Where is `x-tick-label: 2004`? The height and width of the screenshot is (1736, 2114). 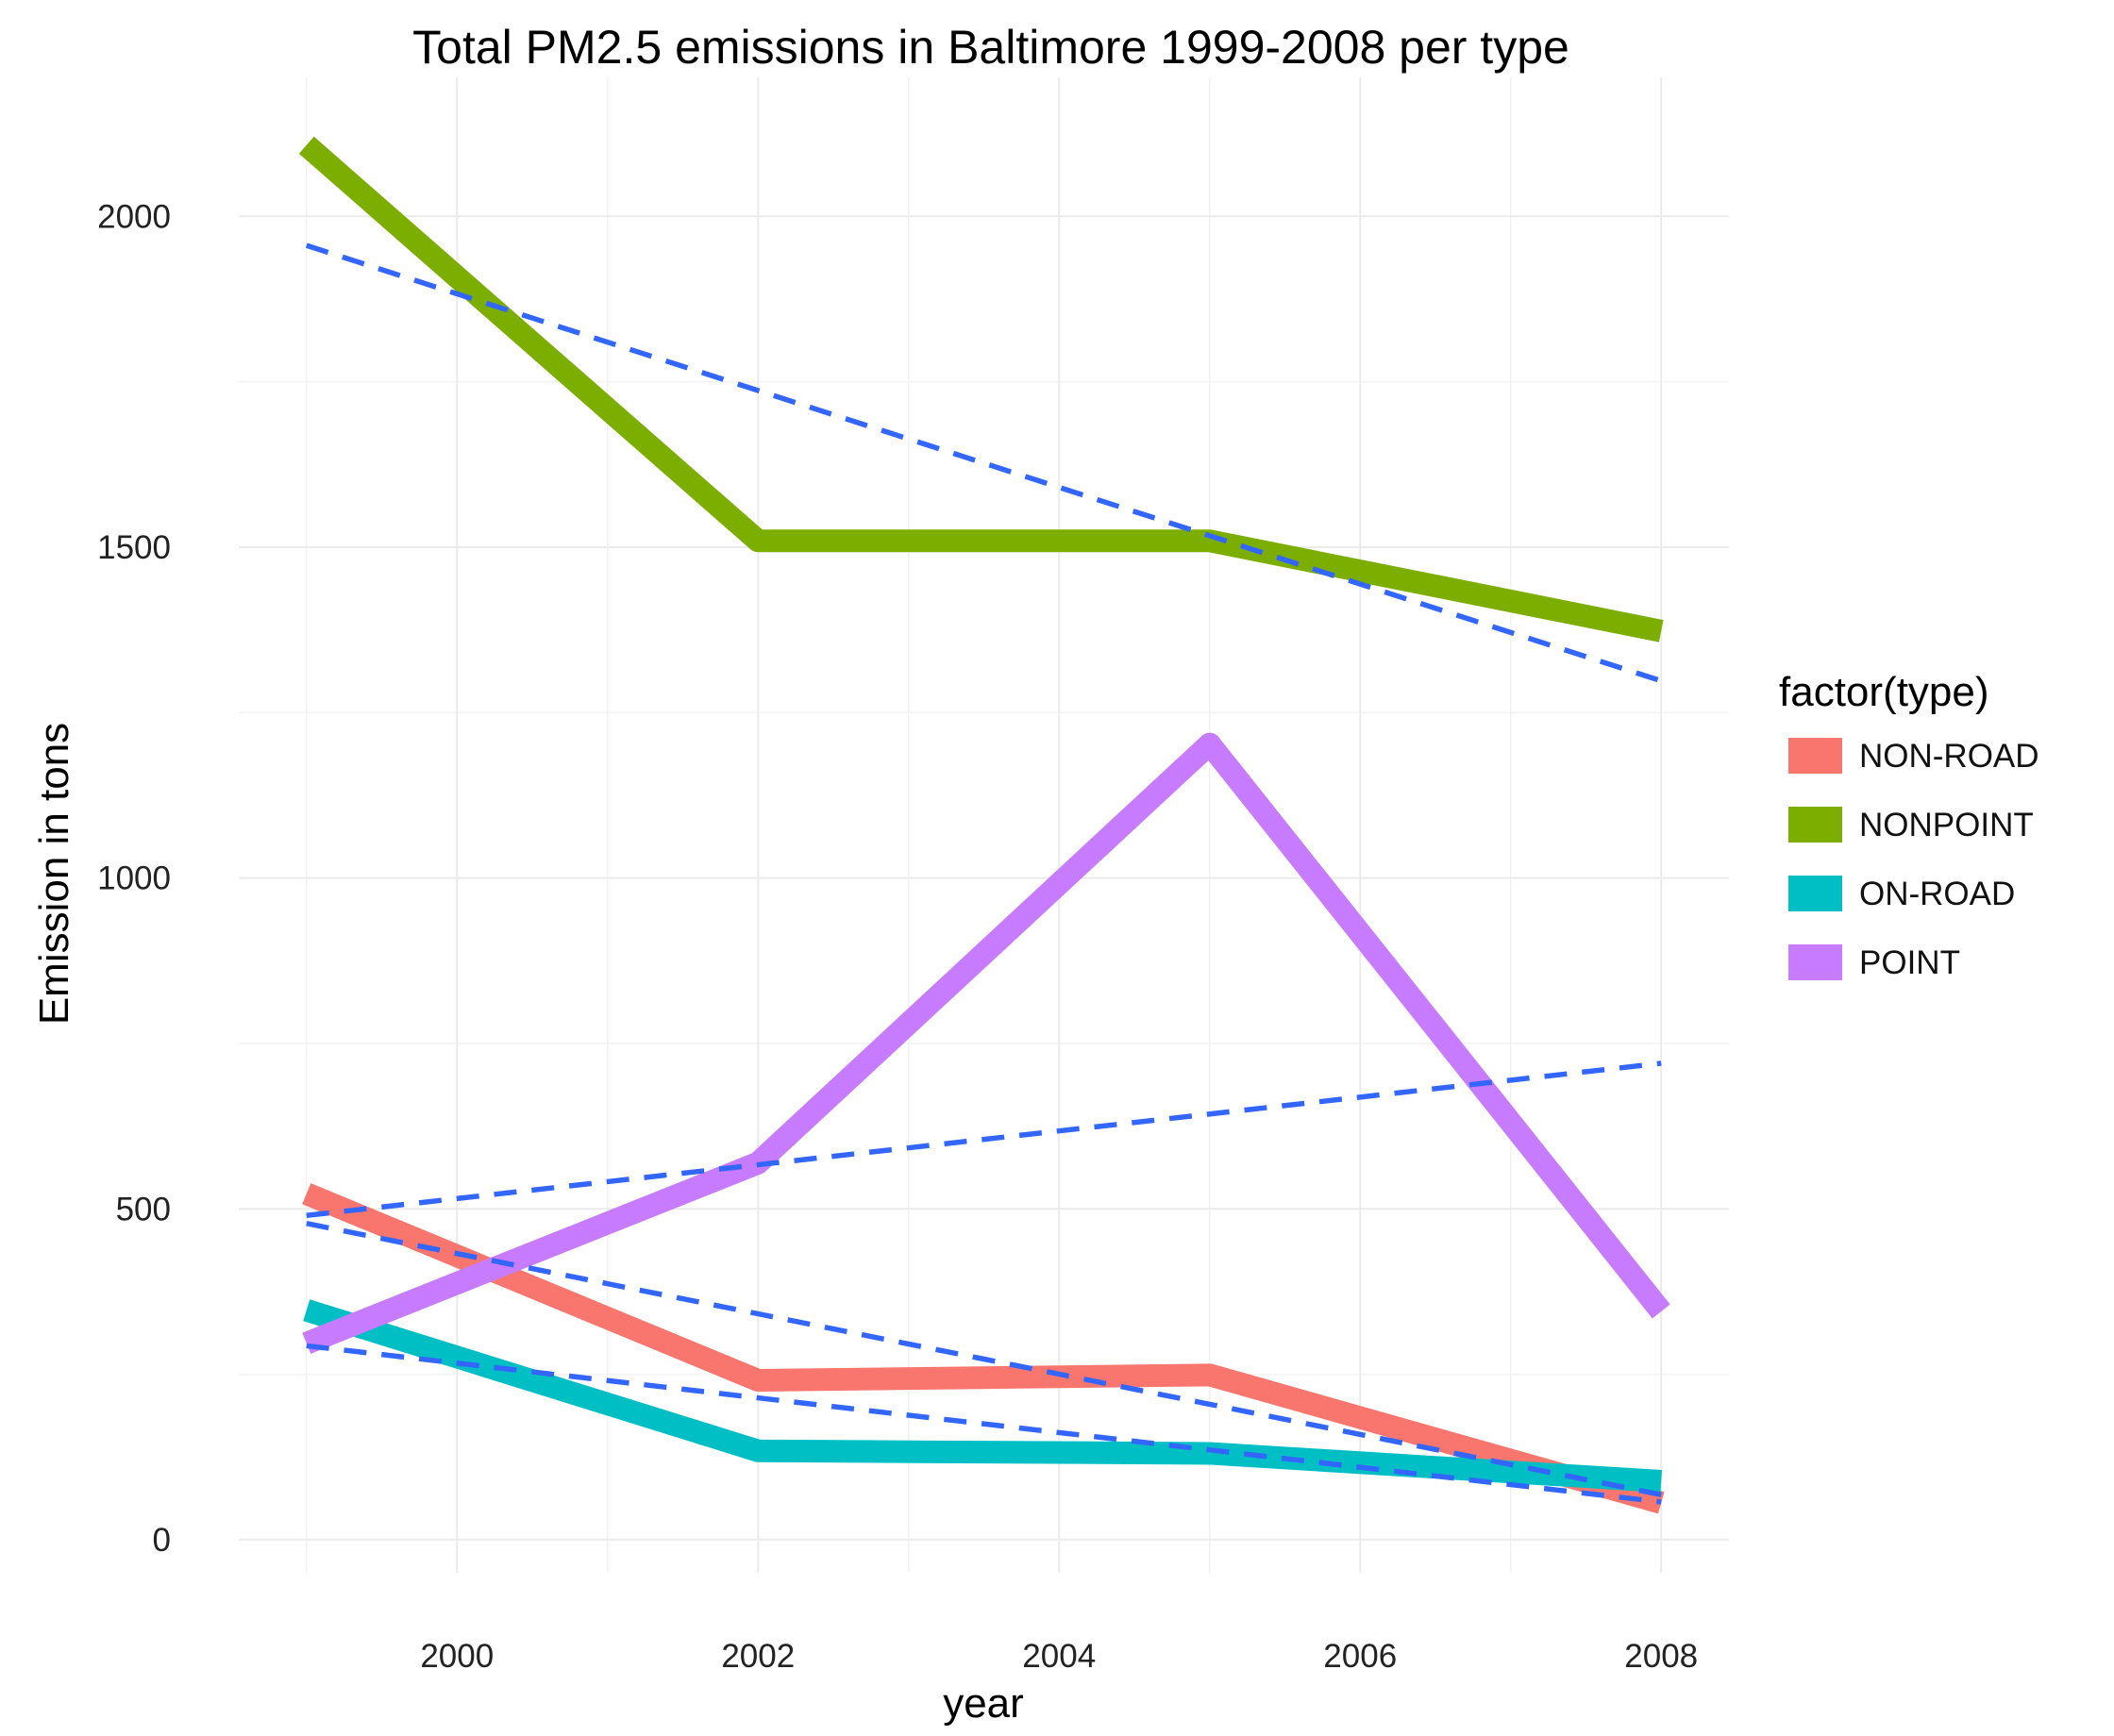
x-tick-label: 2004 is located at coordinates (1059, 1657).